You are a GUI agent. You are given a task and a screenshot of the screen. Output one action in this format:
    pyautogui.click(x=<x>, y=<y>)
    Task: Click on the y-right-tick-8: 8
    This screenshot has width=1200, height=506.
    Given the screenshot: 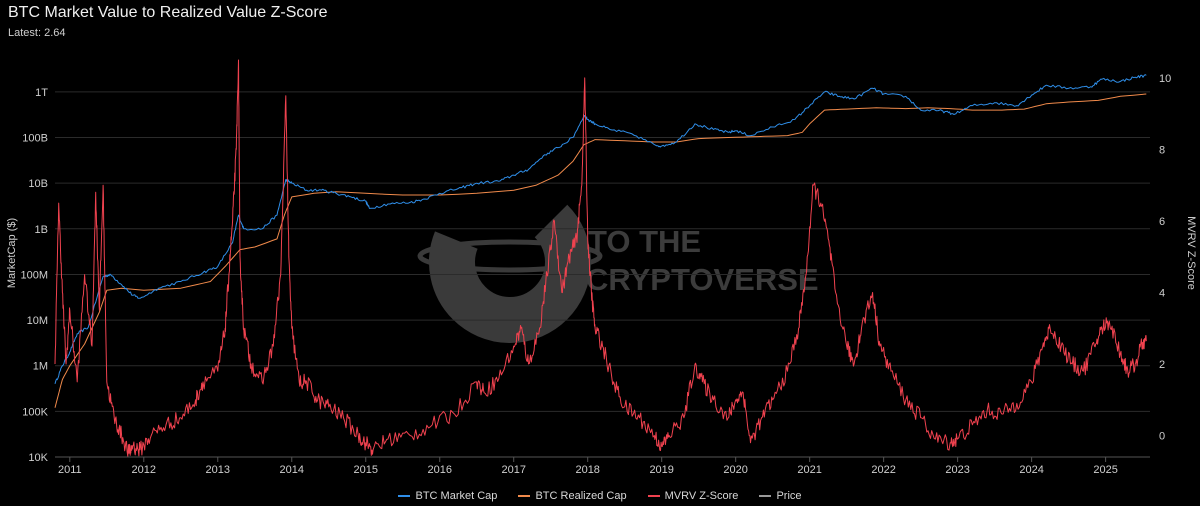 What is the action you would take?
    pyautogui.click(x=1162, y=150)
    